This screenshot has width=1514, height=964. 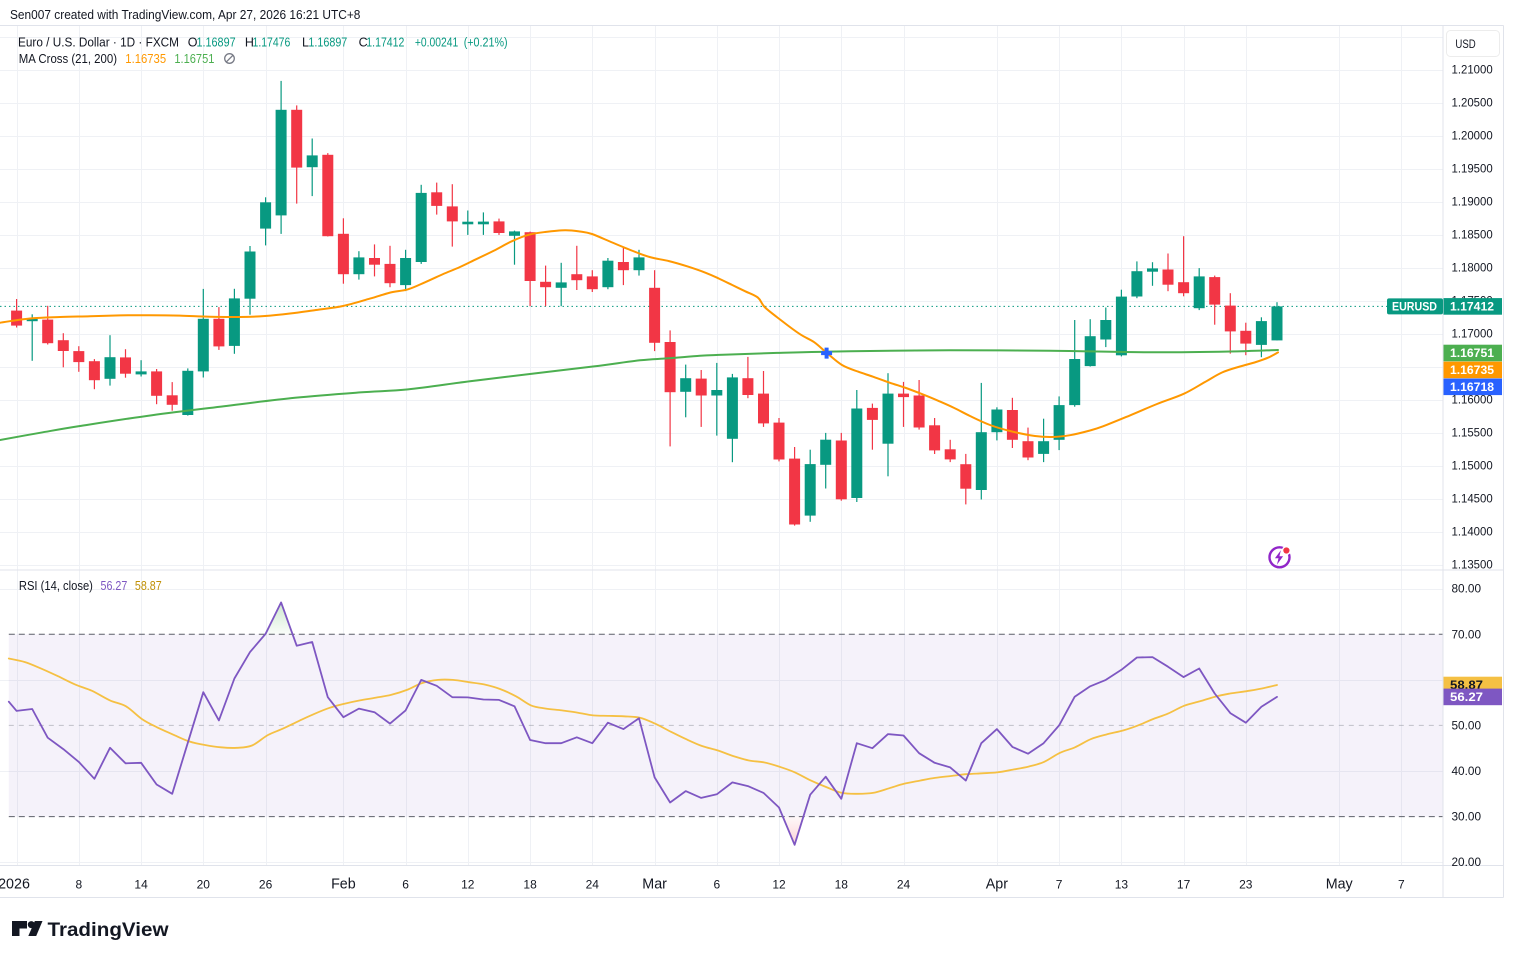 What do you see at coordinates (1472, 499) in the screenshot?
I see `svg-text: 1.14500` at bounding box center [1472, 499].